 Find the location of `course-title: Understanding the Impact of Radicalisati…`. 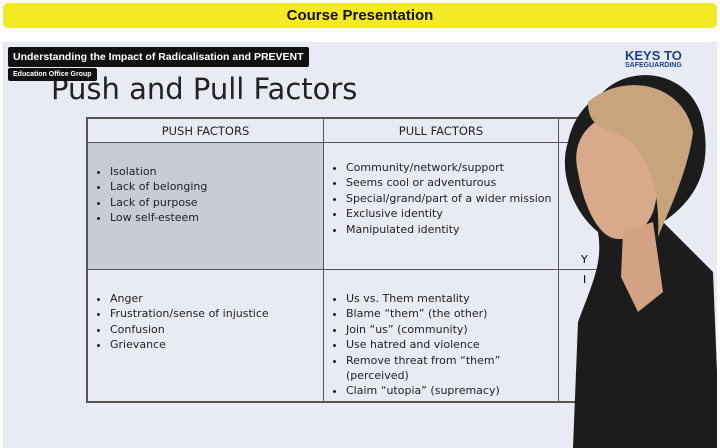

course-title: Understanding the Impact of Radicalisati… is located at coordinates (158, 57).